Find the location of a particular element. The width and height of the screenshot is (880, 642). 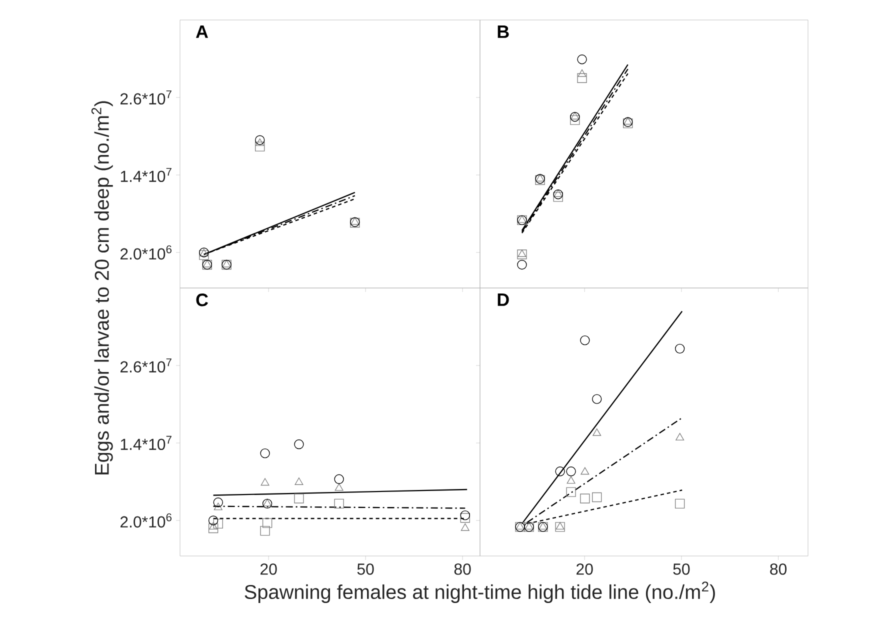

y-axis-title: Eggs and/or larvae to 20 cm deep (no./m$^{2}$) is located at coordinates (102, 287).